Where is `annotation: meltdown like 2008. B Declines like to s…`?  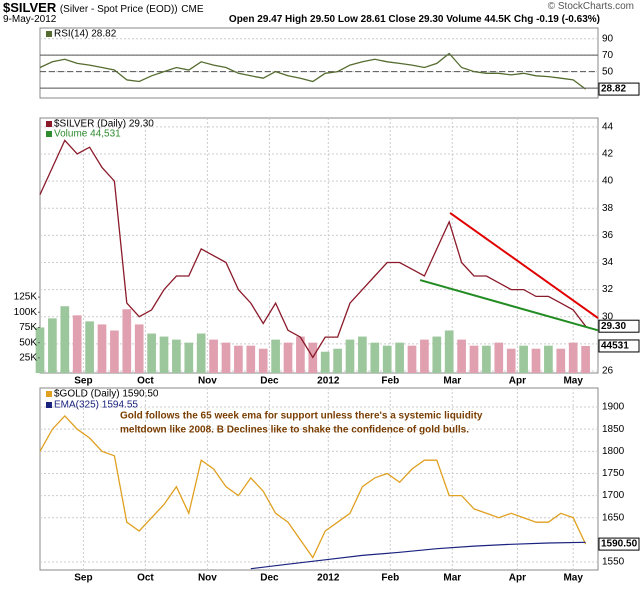
annotation: meltdown like 2008. B Declines like to s… is located at coordinates (294, 430).